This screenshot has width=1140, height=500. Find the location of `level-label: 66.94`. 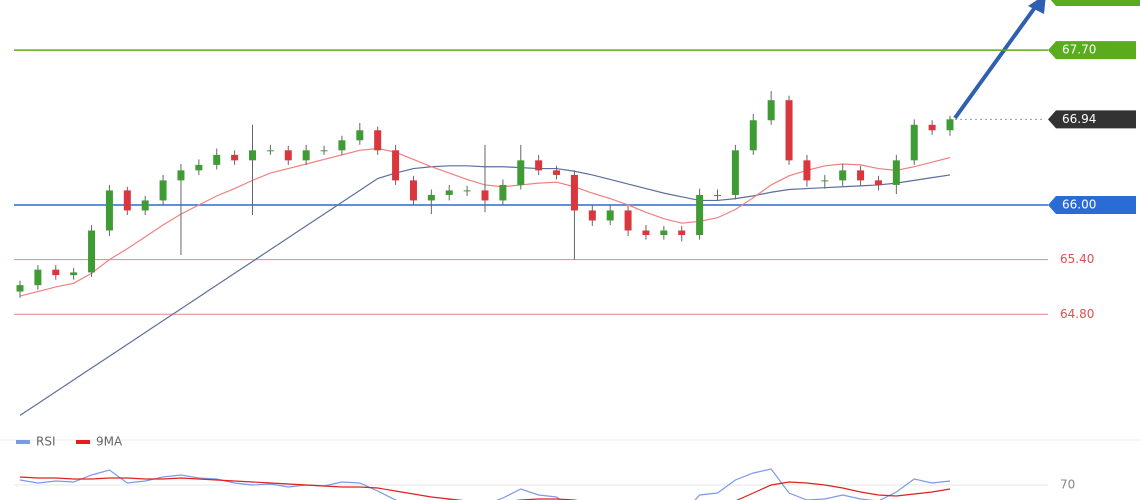

level-label: 66.94 is located at coordinates (1079, 119).